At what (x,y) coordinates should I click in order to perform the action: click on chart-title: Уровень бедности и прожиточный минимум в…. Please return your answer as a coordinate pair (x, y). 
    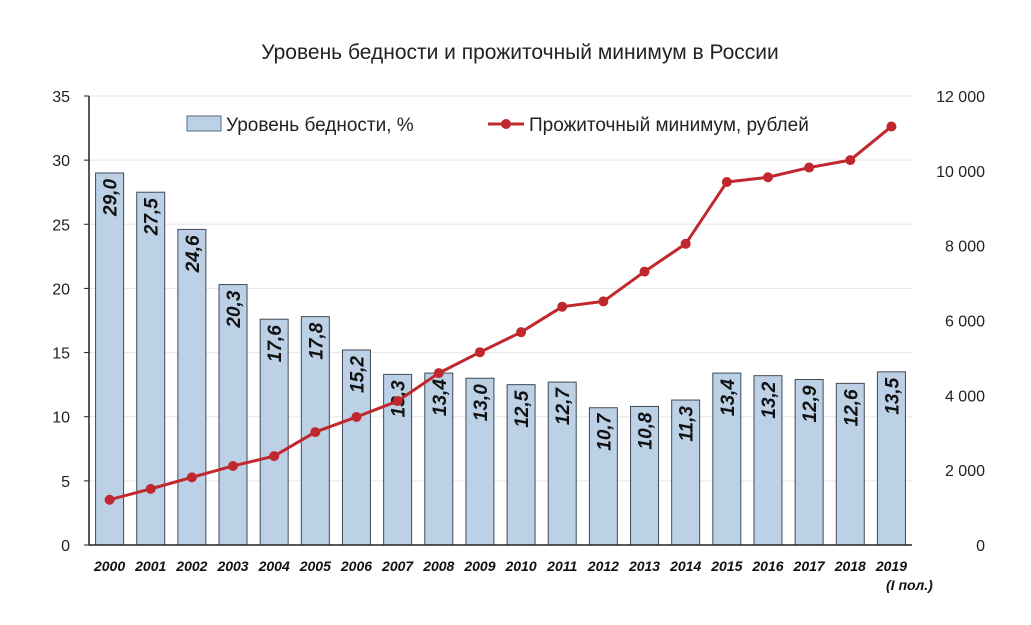
    Looking at the image, I should click on (520, 52).